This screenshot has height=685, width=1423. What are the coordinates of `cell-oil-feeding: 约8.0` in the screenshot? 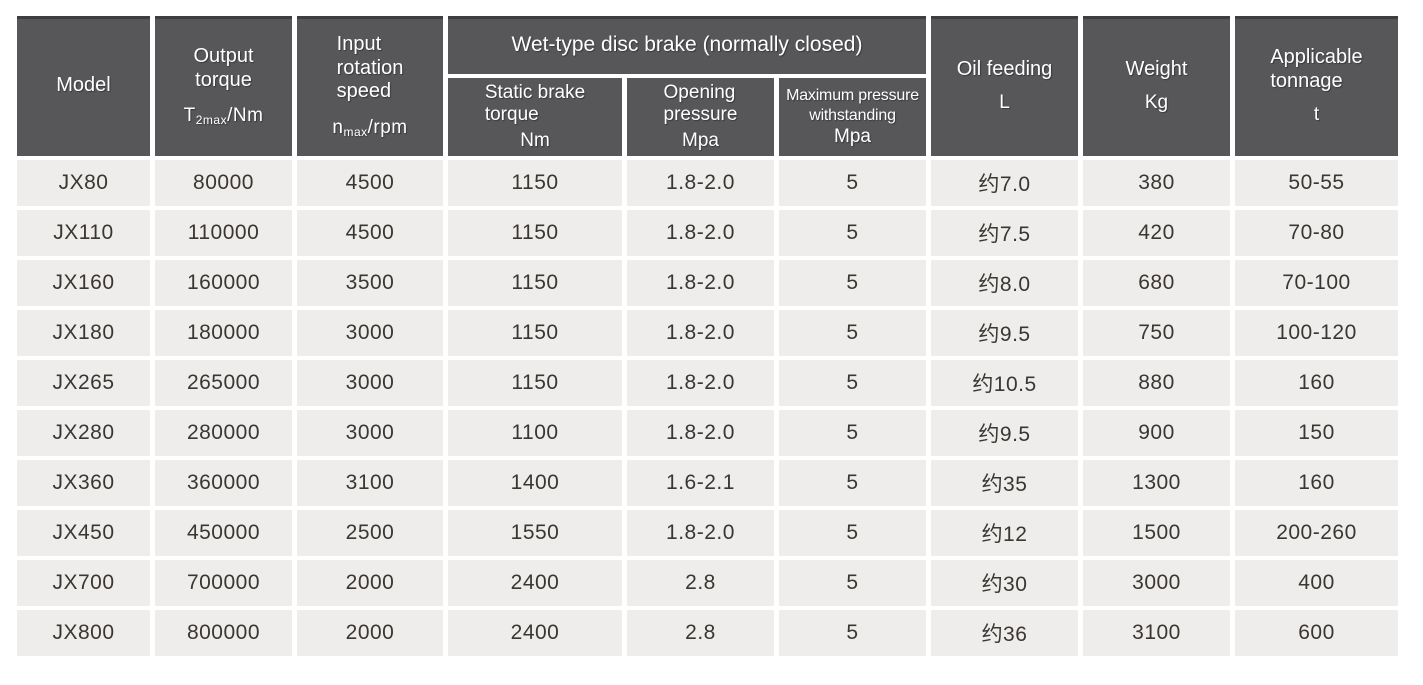 It's located at (1004, 283).